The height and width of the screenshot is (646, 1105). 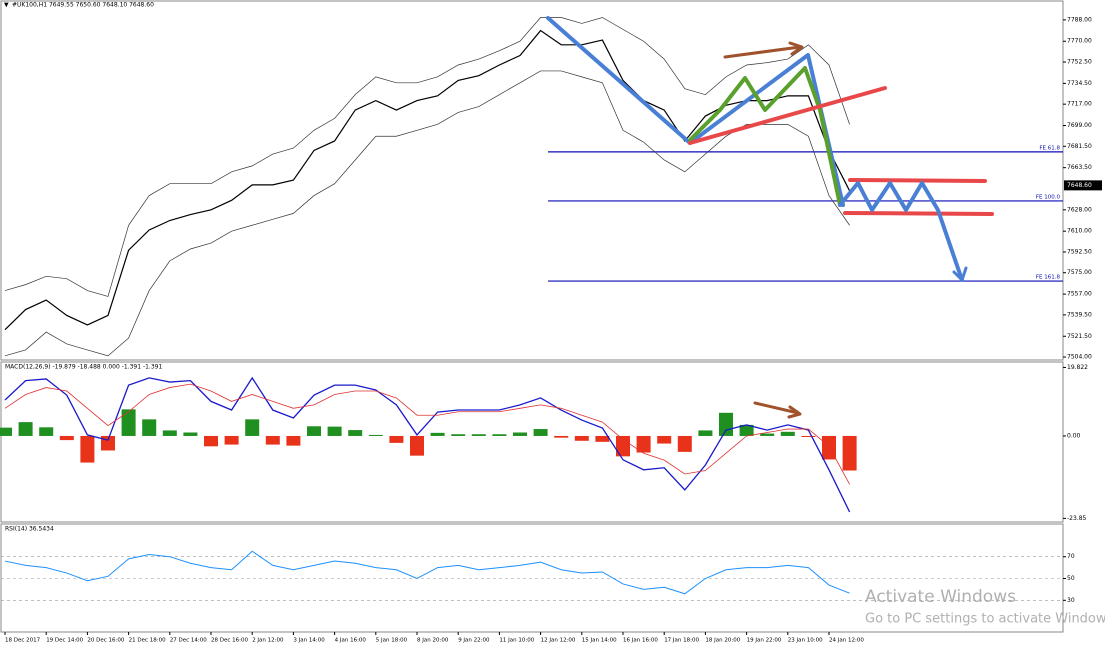 What do you see at coordinates (1048, 278) in the screenshot?
I see `fibo-label: FE 161.8` at bounding box center [1048, 278].